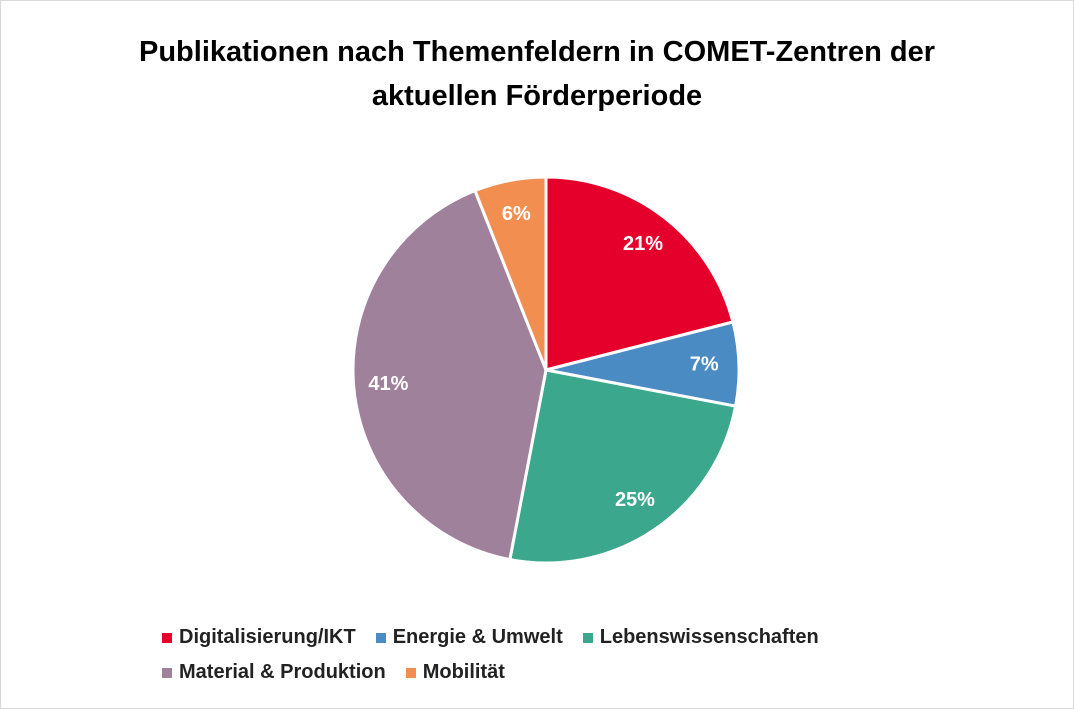  Describe the element at coordinates (267, 637) in the screenshot. I see `legend-label: Digitalisierung/IKT` at that location.